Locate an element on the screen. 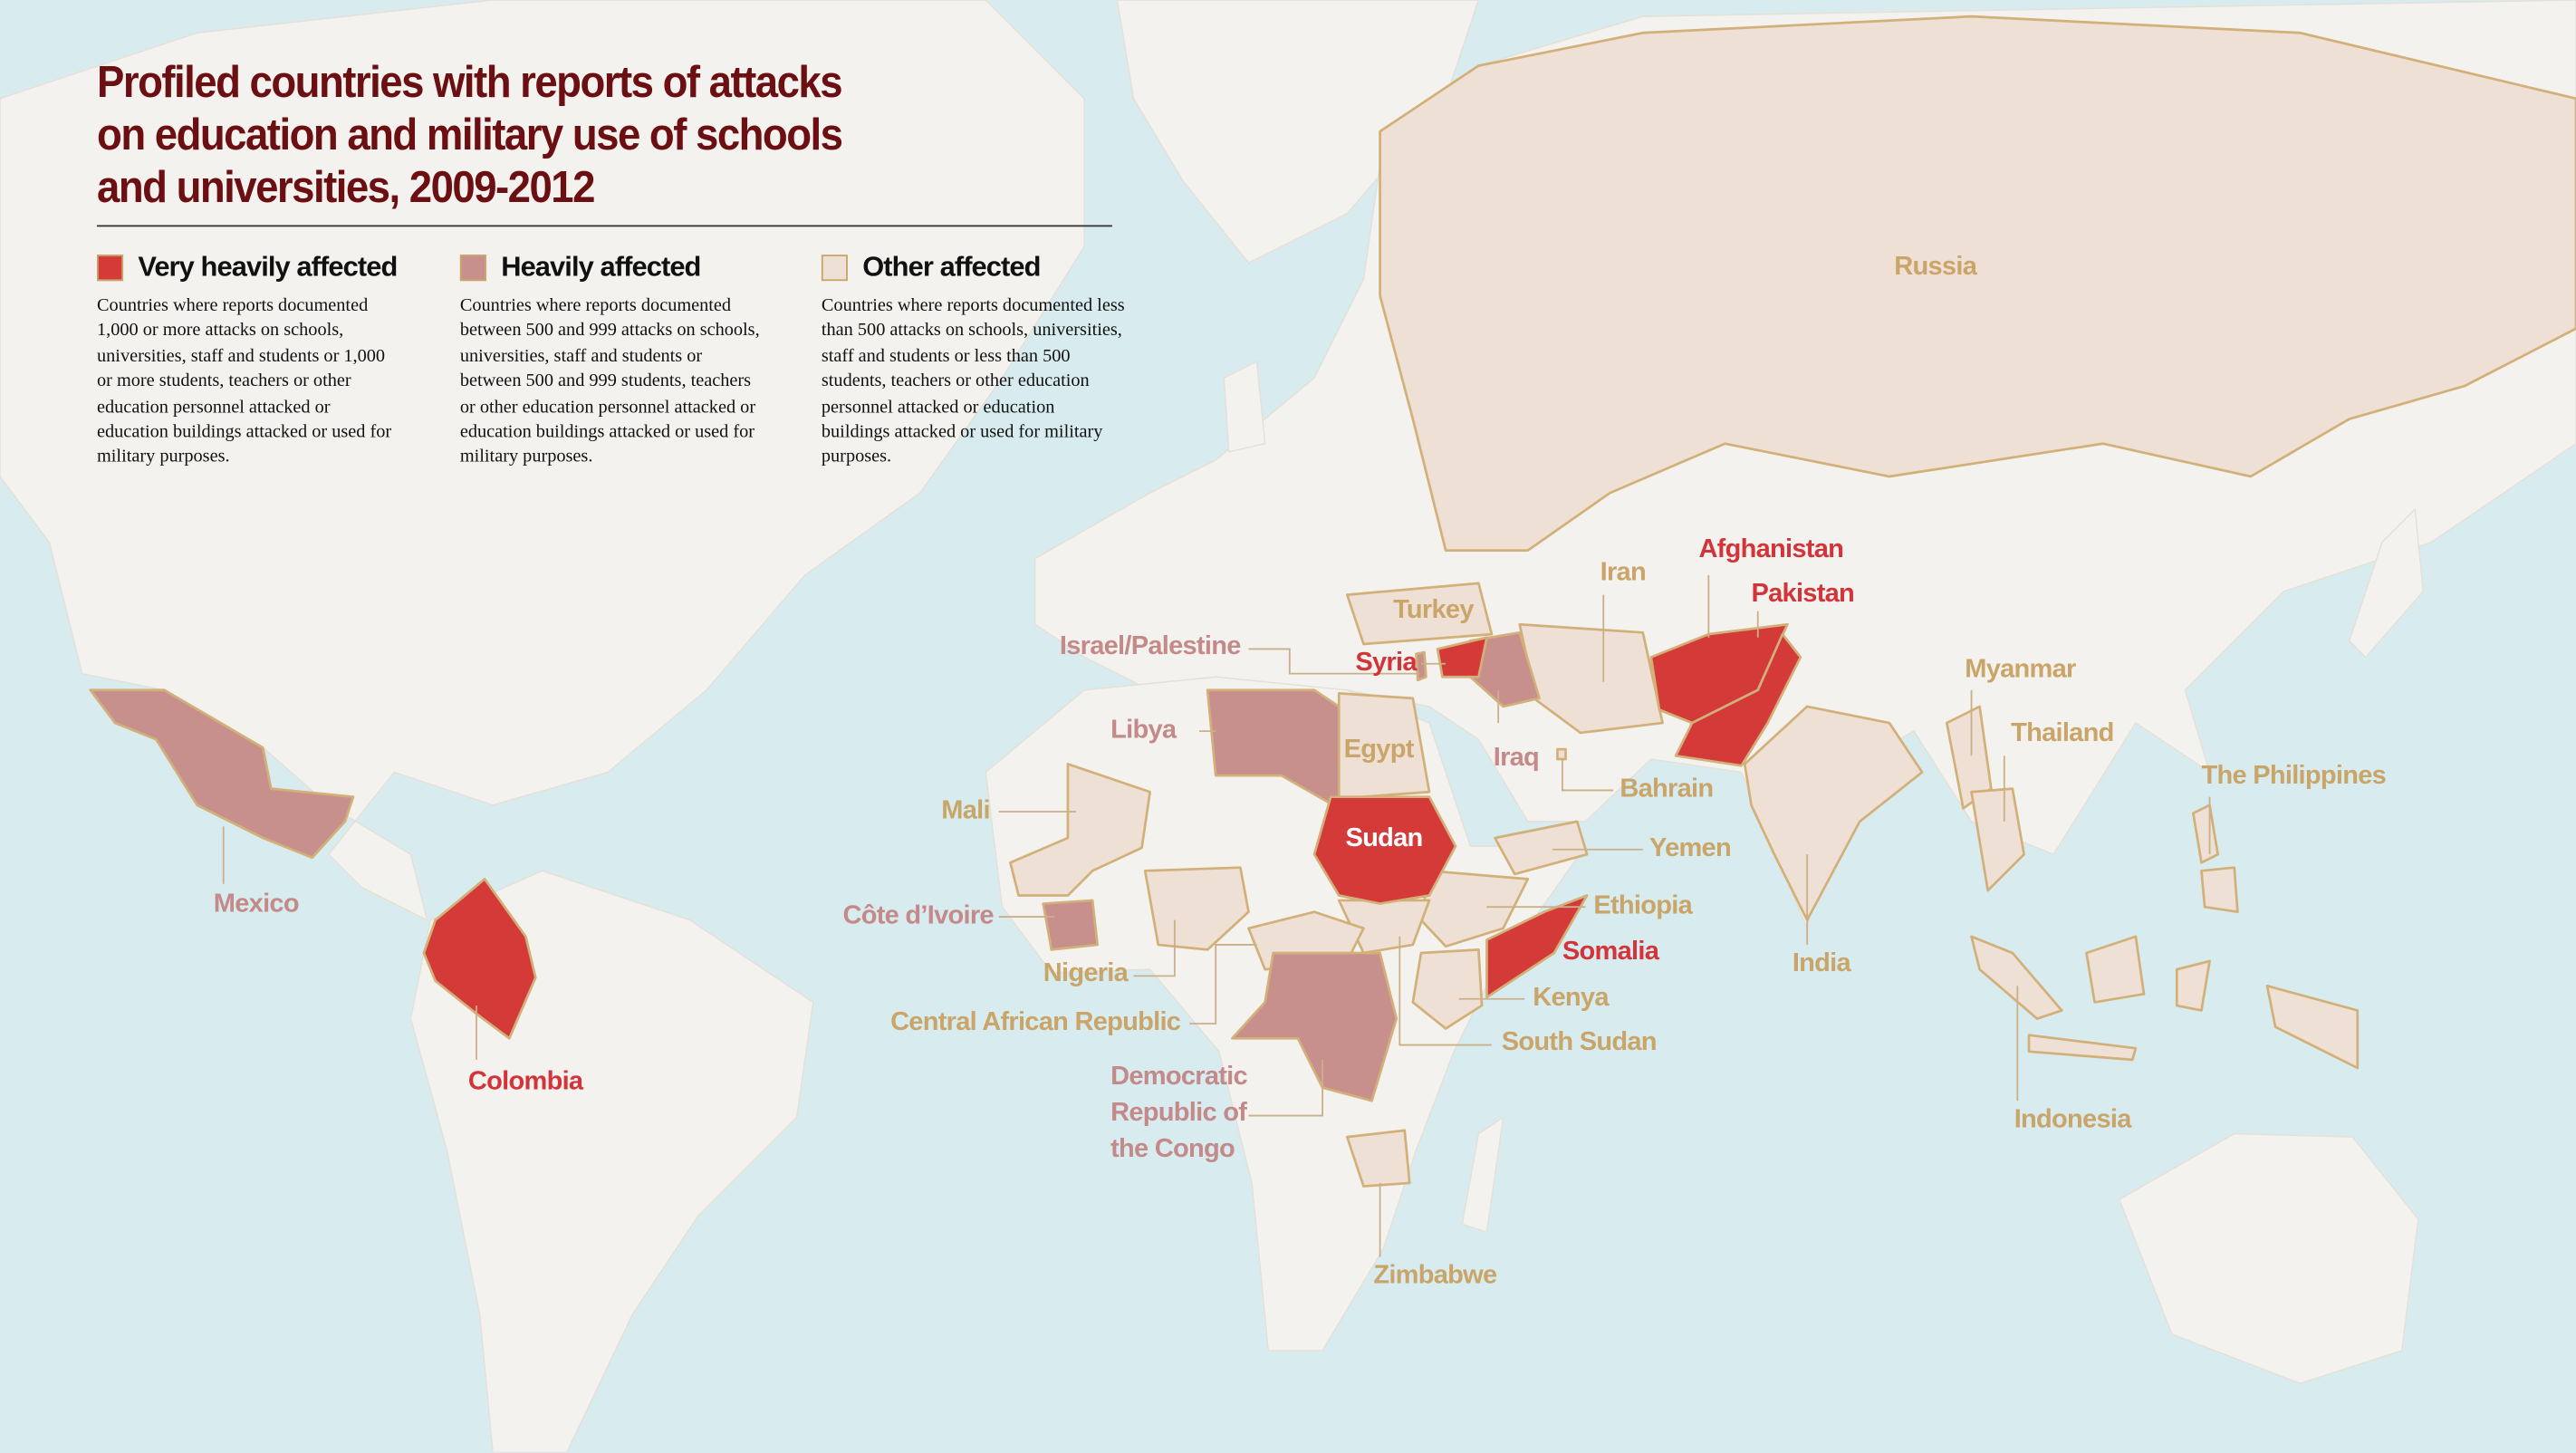 The image size is (2576, 1453). nigeria-shape is located at coordinates (1196, 908).